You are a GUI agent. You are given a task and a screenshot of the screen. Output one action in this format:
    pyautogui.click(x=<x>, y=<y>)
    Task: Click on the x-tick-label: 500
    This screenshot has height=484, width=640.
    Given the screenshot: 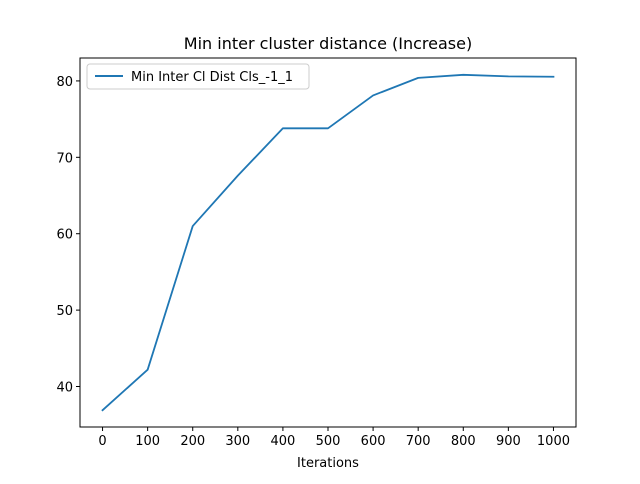 What is the action you would take?
    pyautogui.click(x=328, y=441)
    